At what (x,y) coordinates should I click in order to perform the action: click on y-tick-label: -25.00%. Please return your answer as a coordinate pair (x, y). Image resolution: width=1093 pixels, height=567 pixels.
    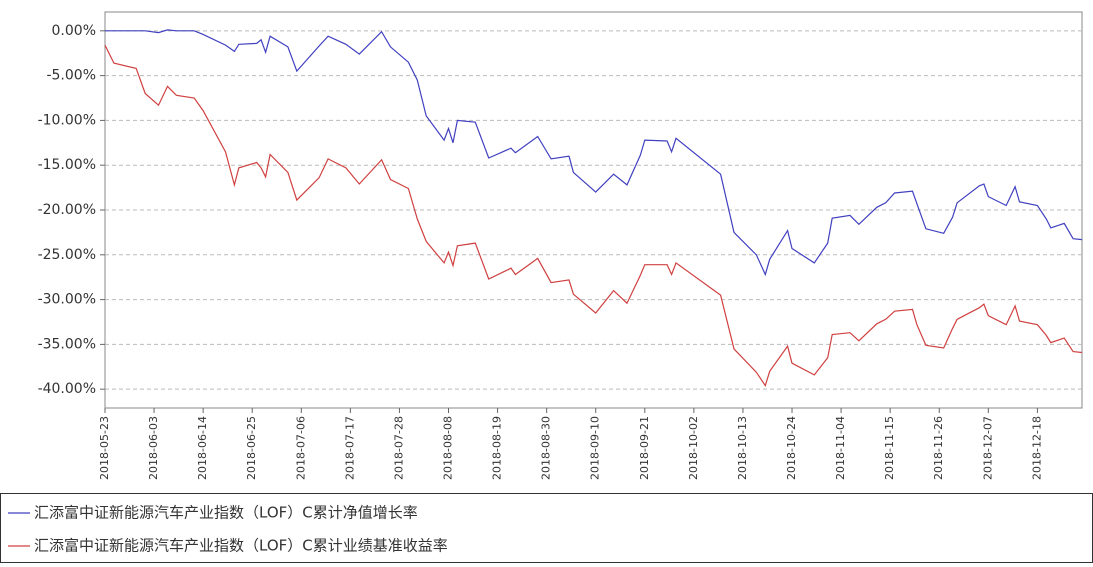
    Looking at the image, I should click on (67, 255).